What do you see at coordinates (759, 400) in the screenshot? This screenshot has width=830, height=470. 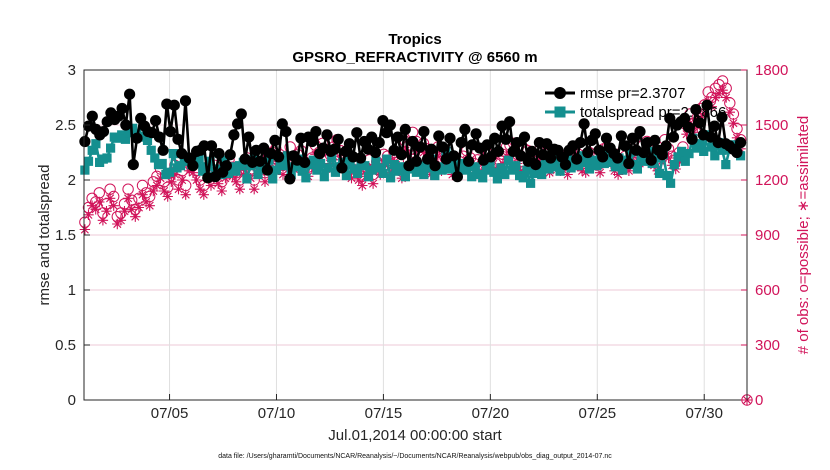 I see `y-tick-label-right: 0` at bounding box center [759, 400].